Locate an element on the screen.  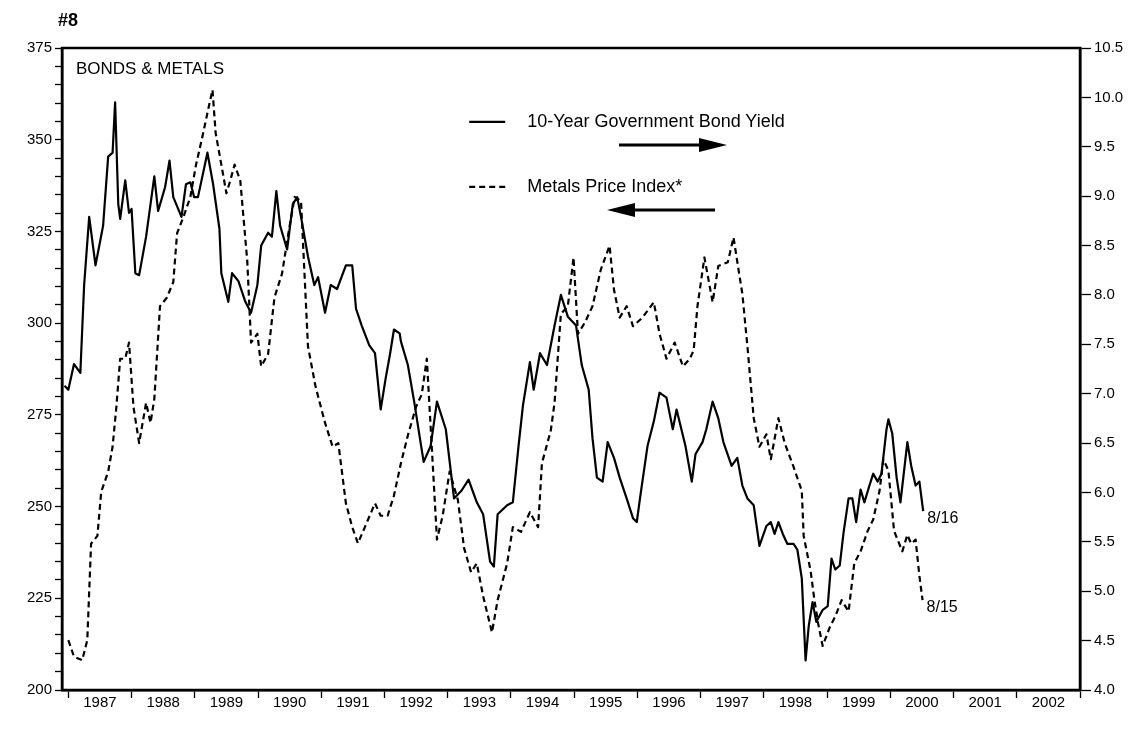
x-tick-label: 1988 is located at coordinates (163, 702).